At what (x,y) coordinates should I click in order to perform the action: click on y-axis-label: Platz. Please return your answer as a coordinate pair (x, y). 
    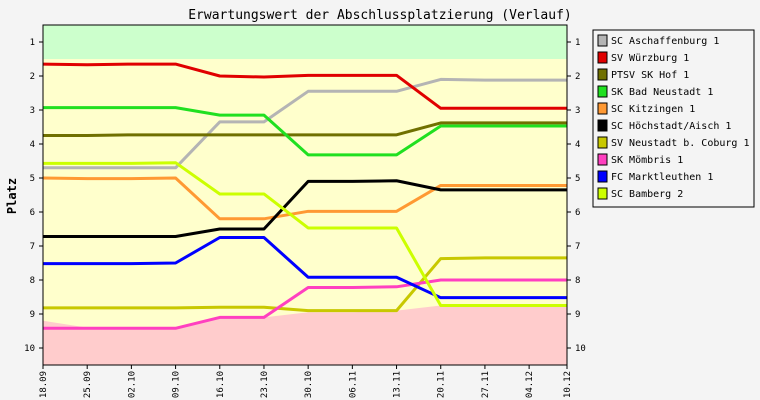
    Looking at the image, I should click on (12, 196).